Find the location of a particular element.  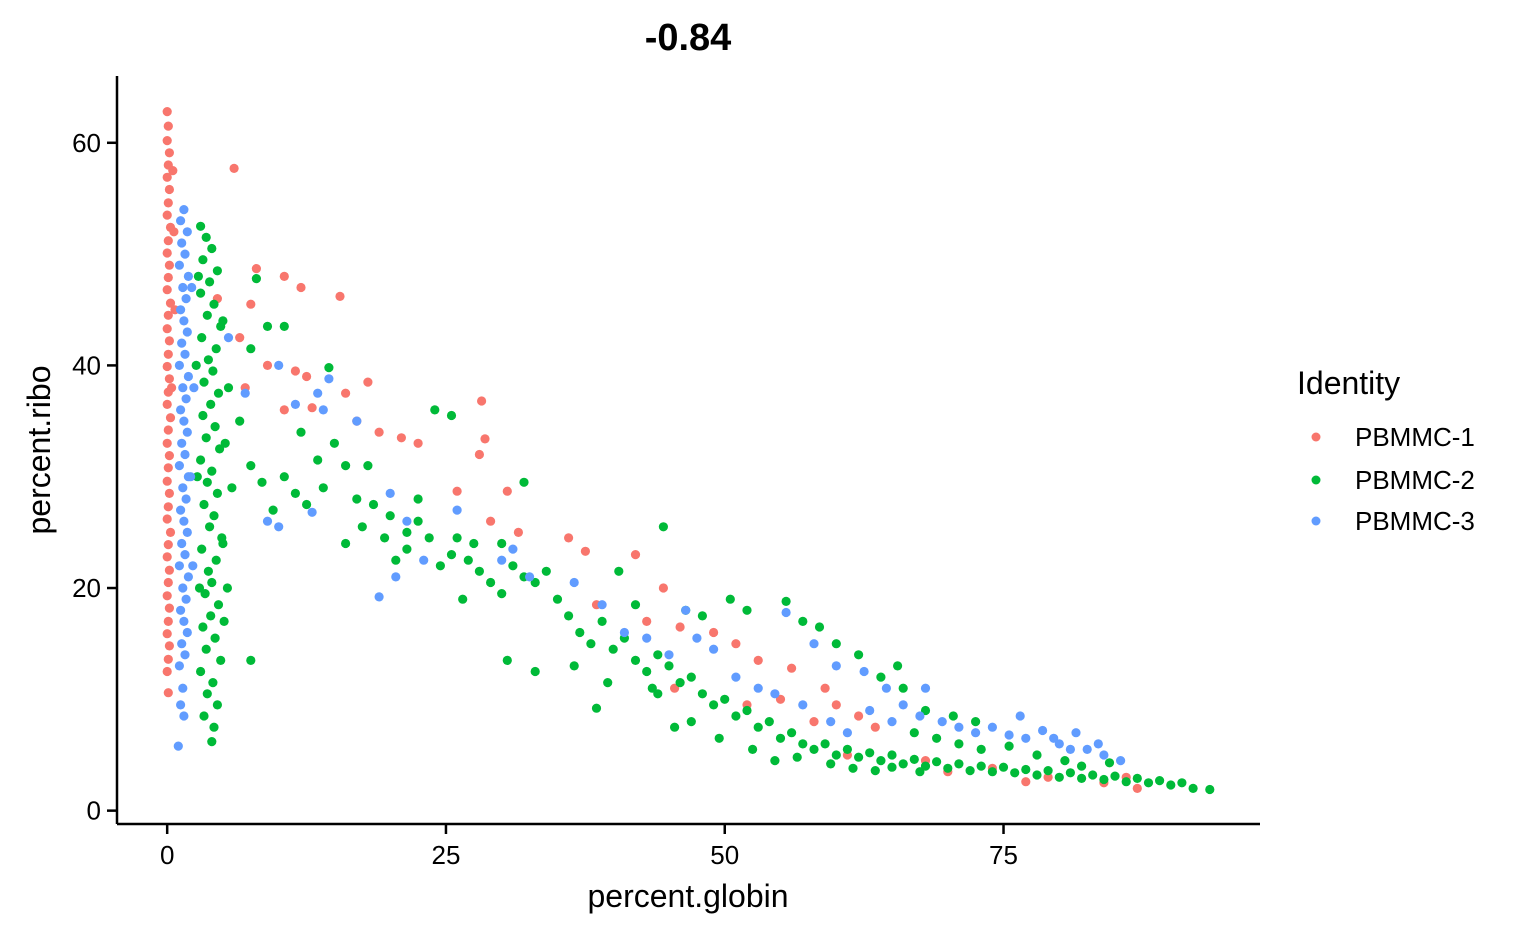

x-tick-label: 0 is located at coordinates (167, 855).